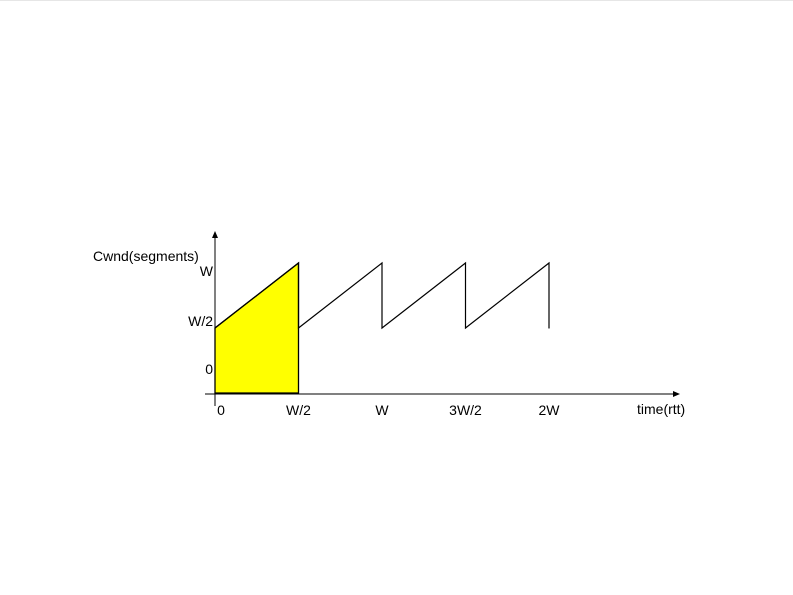 The image size is (793, 595). I want to click on x-tick-label: 2W, so click(550, 410).